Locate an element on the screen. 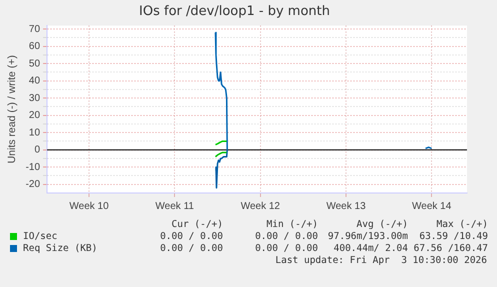  text: 63.59 /10.49 is located at coordinates (453, 236).